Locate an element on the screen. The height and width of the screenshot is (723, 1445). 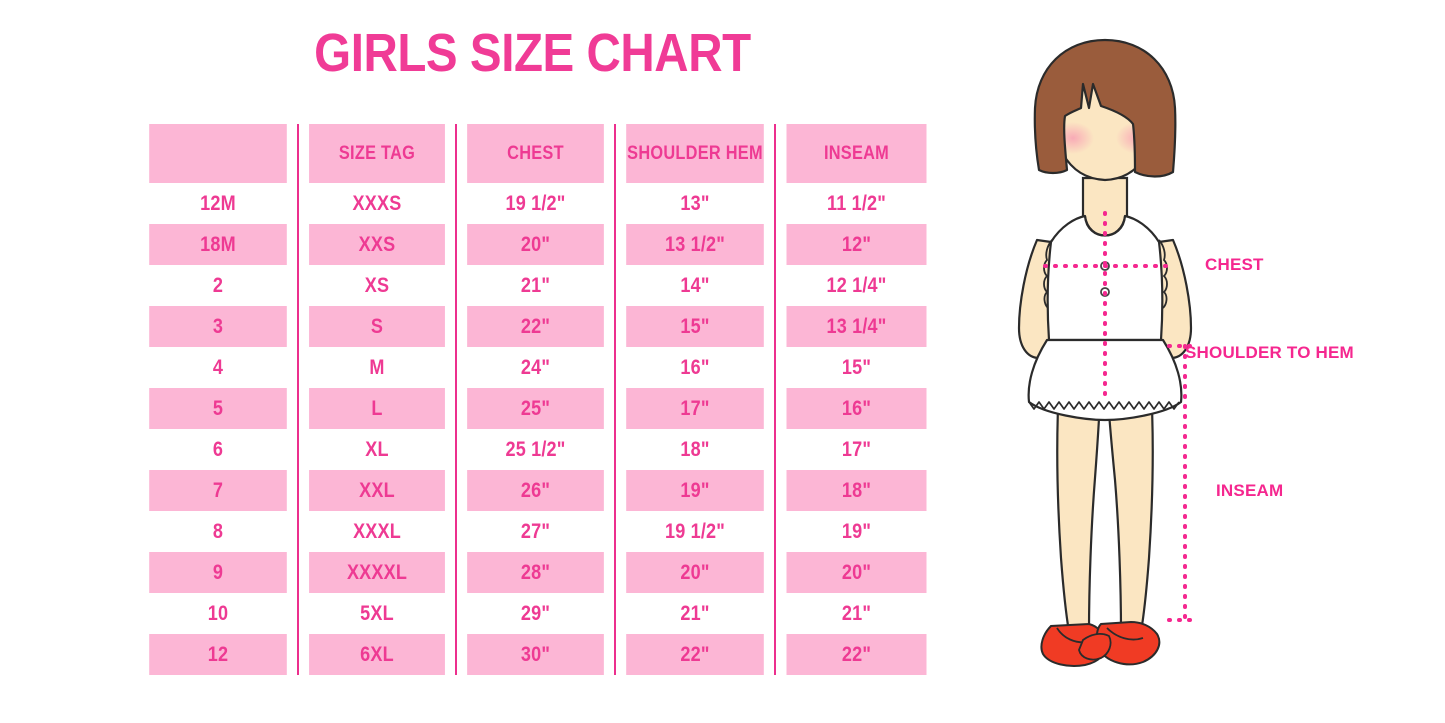
column-header-size-tag: SIZE TAG is located at coordinates (377, 153).